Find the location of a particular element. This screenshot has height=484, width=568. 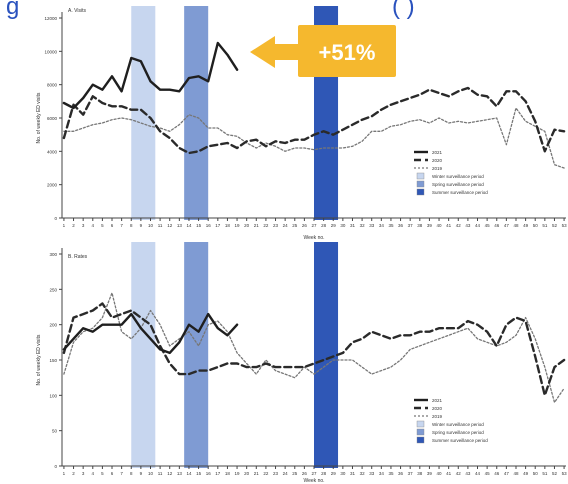

y-tick-label: 250 is located at coordinates (53, 289).